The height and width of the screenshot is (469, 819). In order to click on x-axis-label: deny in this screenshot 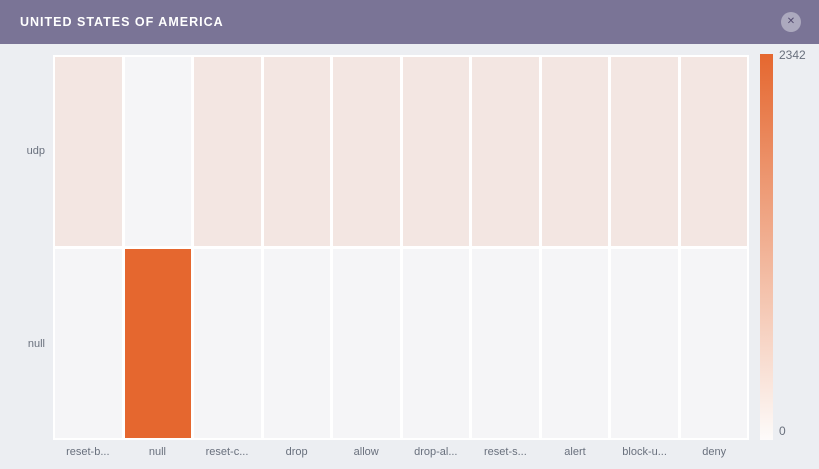, I will do `click(714, 452)`.